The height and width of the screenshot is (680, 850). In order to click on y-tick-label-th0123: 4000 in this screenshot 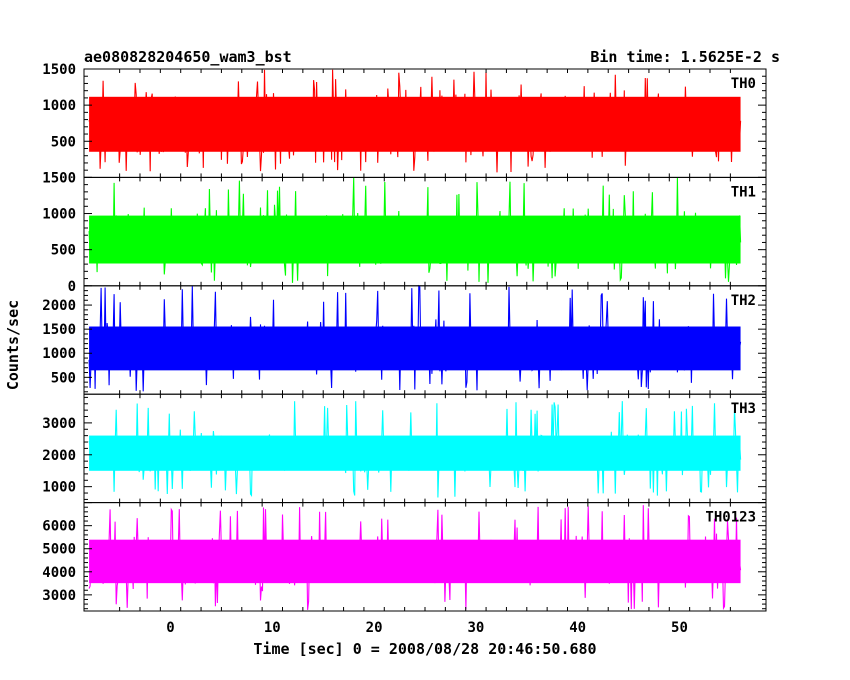, I will do `click(59, 573)`.